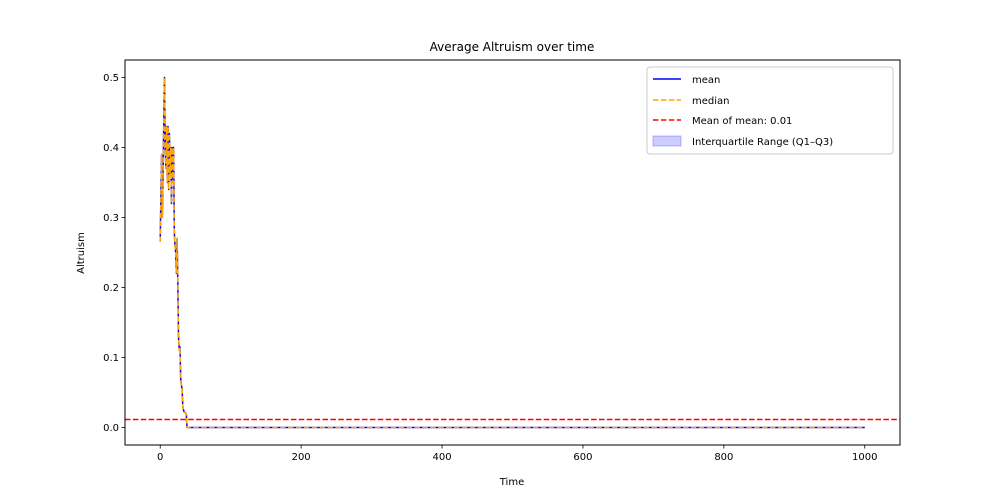  Describe the element at coordinates (111, 78) in the screenshot. I see `y-tick-label: 0.5` at that location.